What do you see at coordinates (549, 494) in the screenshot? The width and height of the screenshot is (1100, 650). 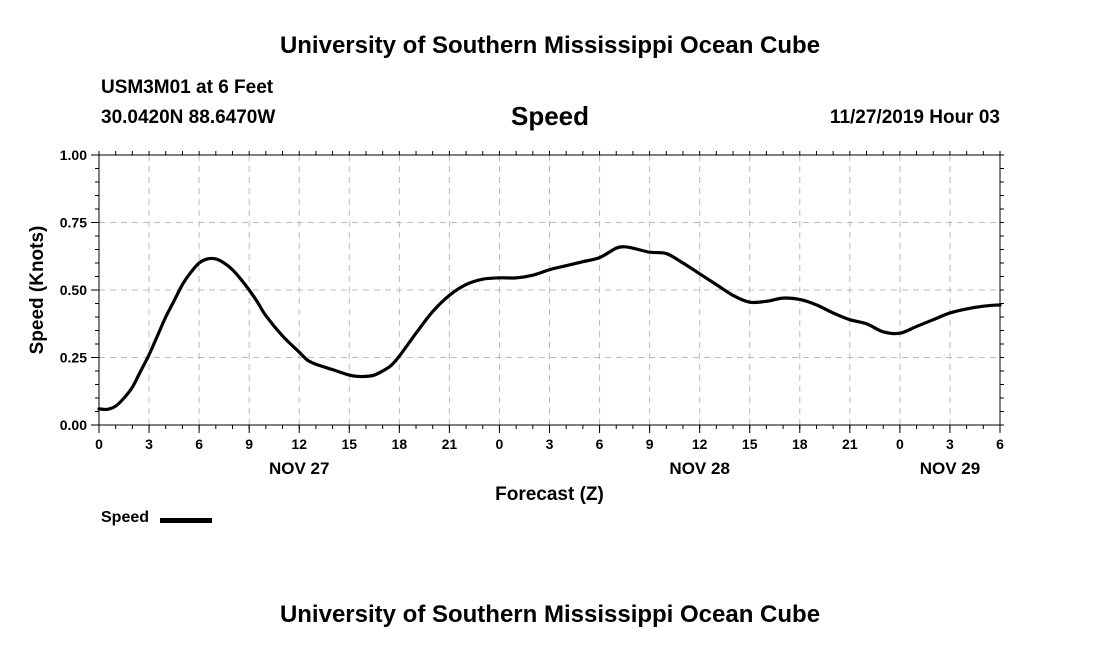 I see `x-axis-title: Forecast (Z)` at bounding box center [549, 494].